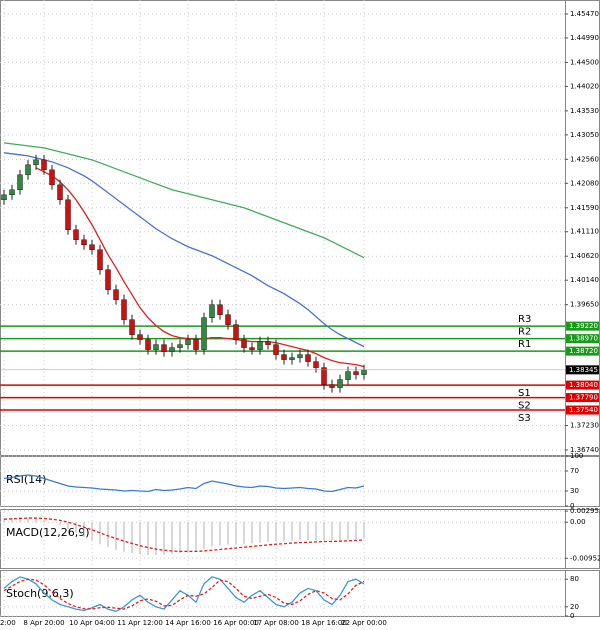 The height and width of the screenshot is (630, 600). What do you see at coordinates (574, 471) in the screenshot?
I see `y-tick-label: 70` at bounding box center [574, 471].